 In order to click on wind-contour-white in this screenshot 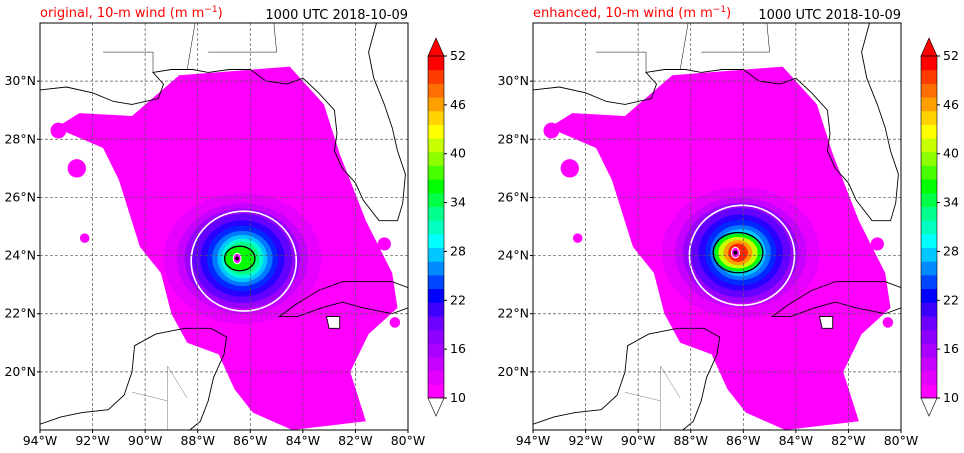, I will do `click(244, 261)`.